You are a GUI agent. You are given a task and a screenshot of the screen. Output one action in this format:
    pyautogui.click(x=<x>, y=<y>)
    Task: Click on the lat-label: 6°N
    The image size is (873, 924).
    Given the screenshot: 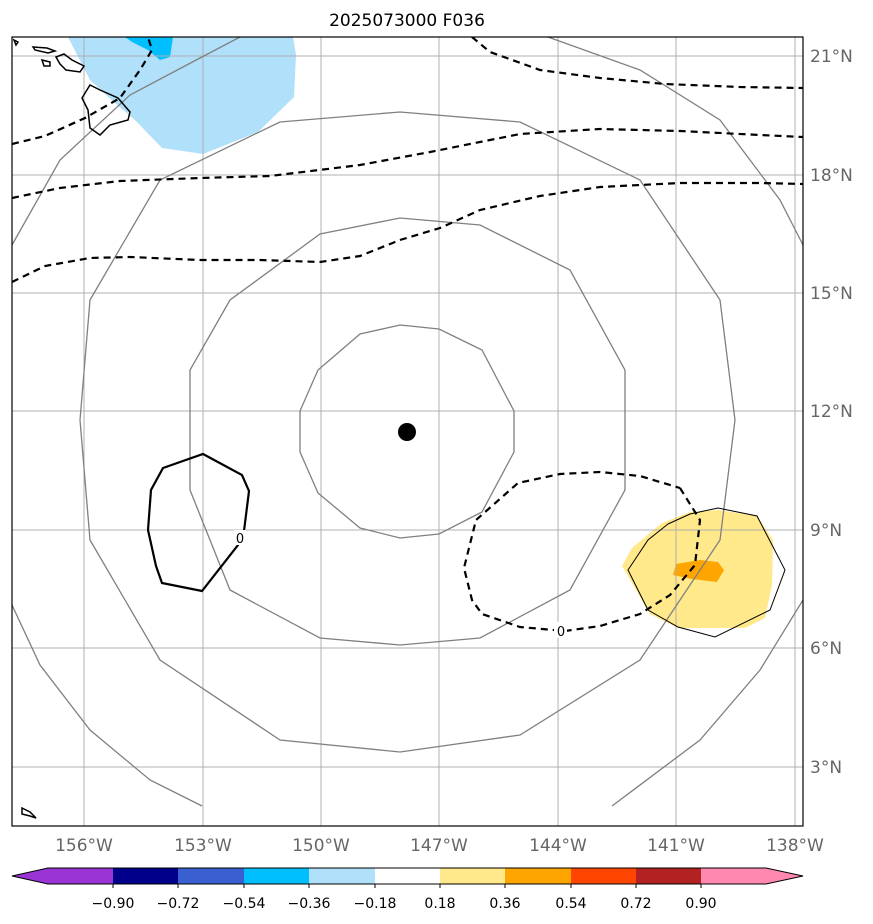 What is the action you would take?
    pyautogui.click(x=826, y=649)
    